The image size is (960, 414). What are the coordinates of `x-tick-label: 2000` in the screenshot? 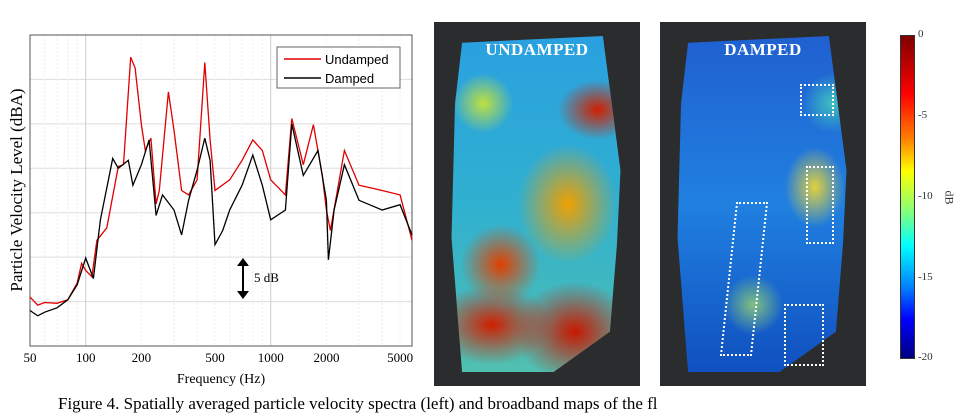 It's located at (326, 357).